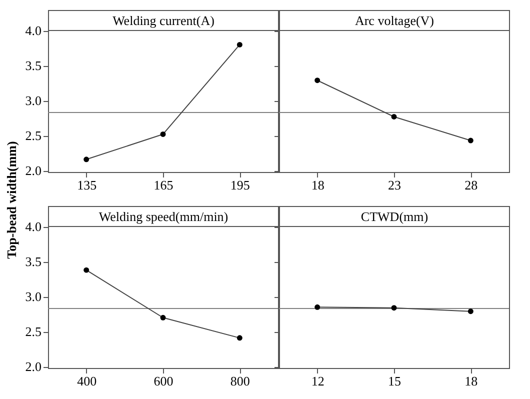 Image resolution: width=530 pixels, height=399 pixels. What do you see at coordinates (163, 20) in the screenshot?
I see `chart-title: Welding current(A)` at bounding box center [163, 20].